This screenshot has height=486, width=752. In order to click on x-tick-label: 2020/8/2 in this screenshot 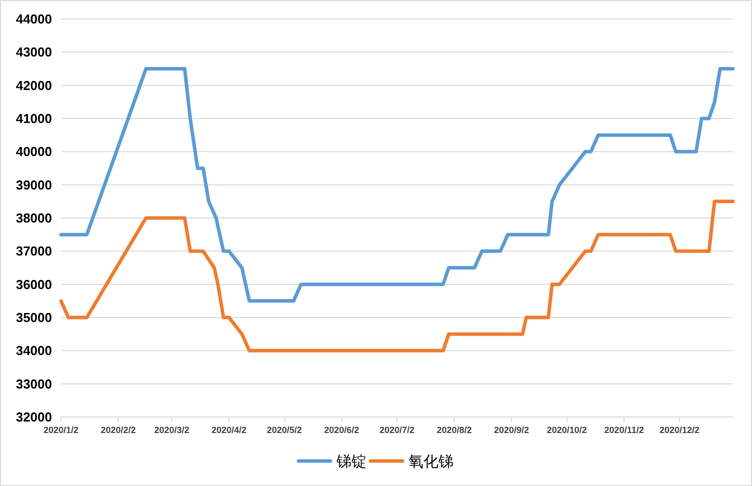, I will do `click(454, 430)`.